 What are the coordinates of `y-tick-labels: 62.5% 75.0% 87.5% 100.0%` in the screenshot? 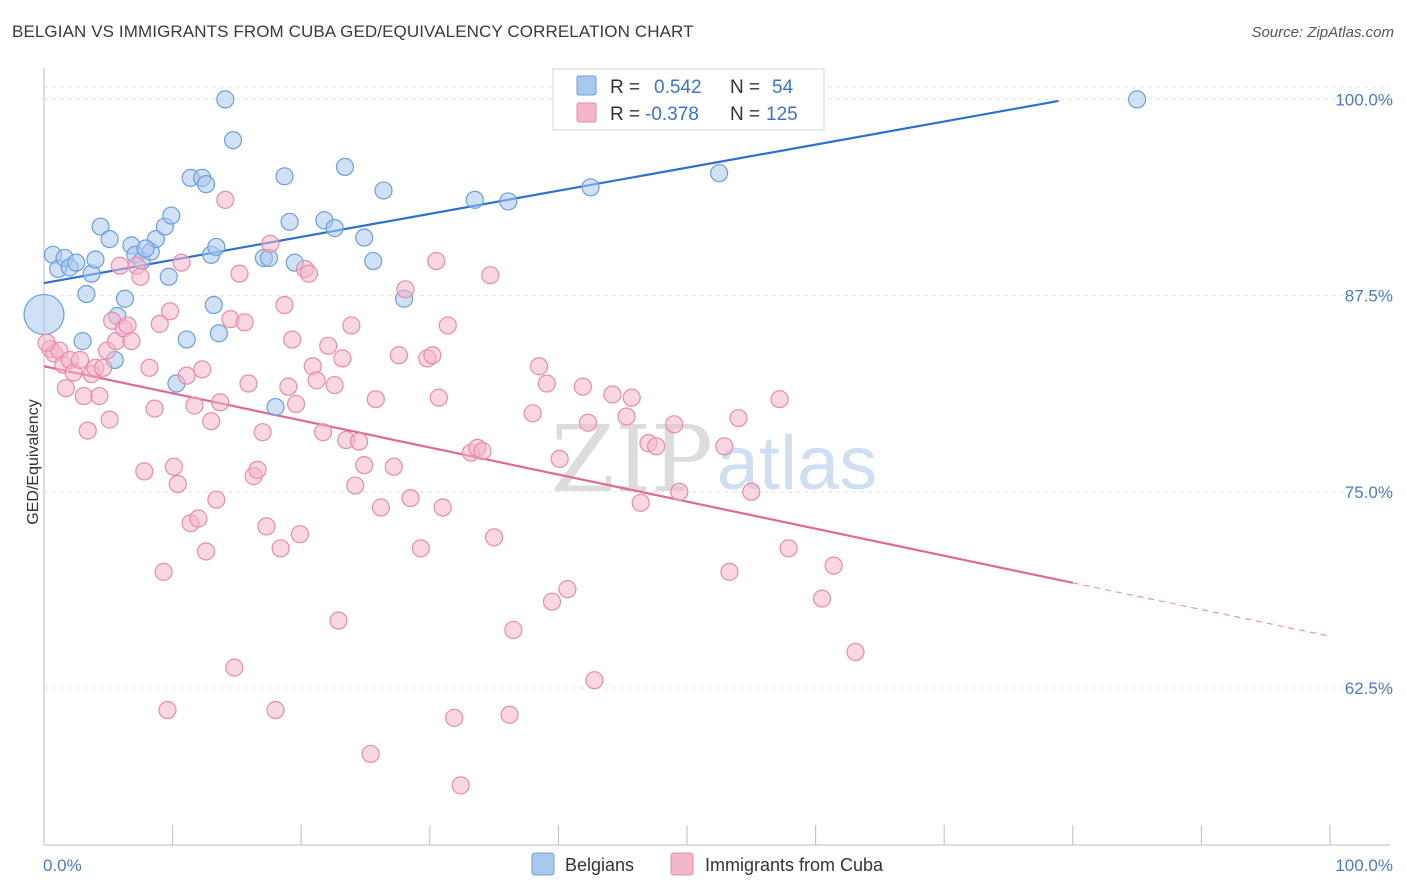 It's located at (1364, 394).